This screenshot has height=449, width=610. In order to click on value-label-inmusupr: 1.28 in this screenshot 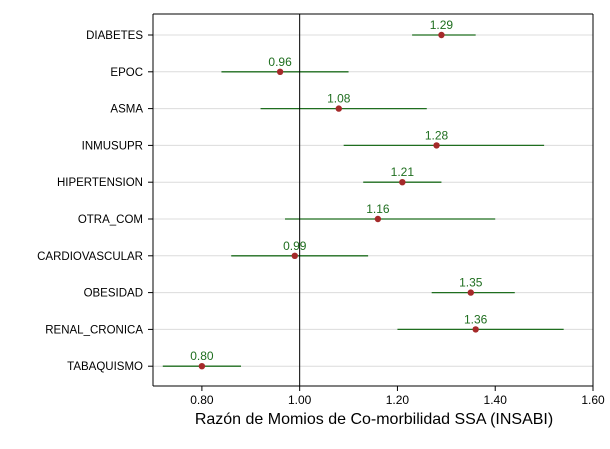, I will do `click(437, 135)`.